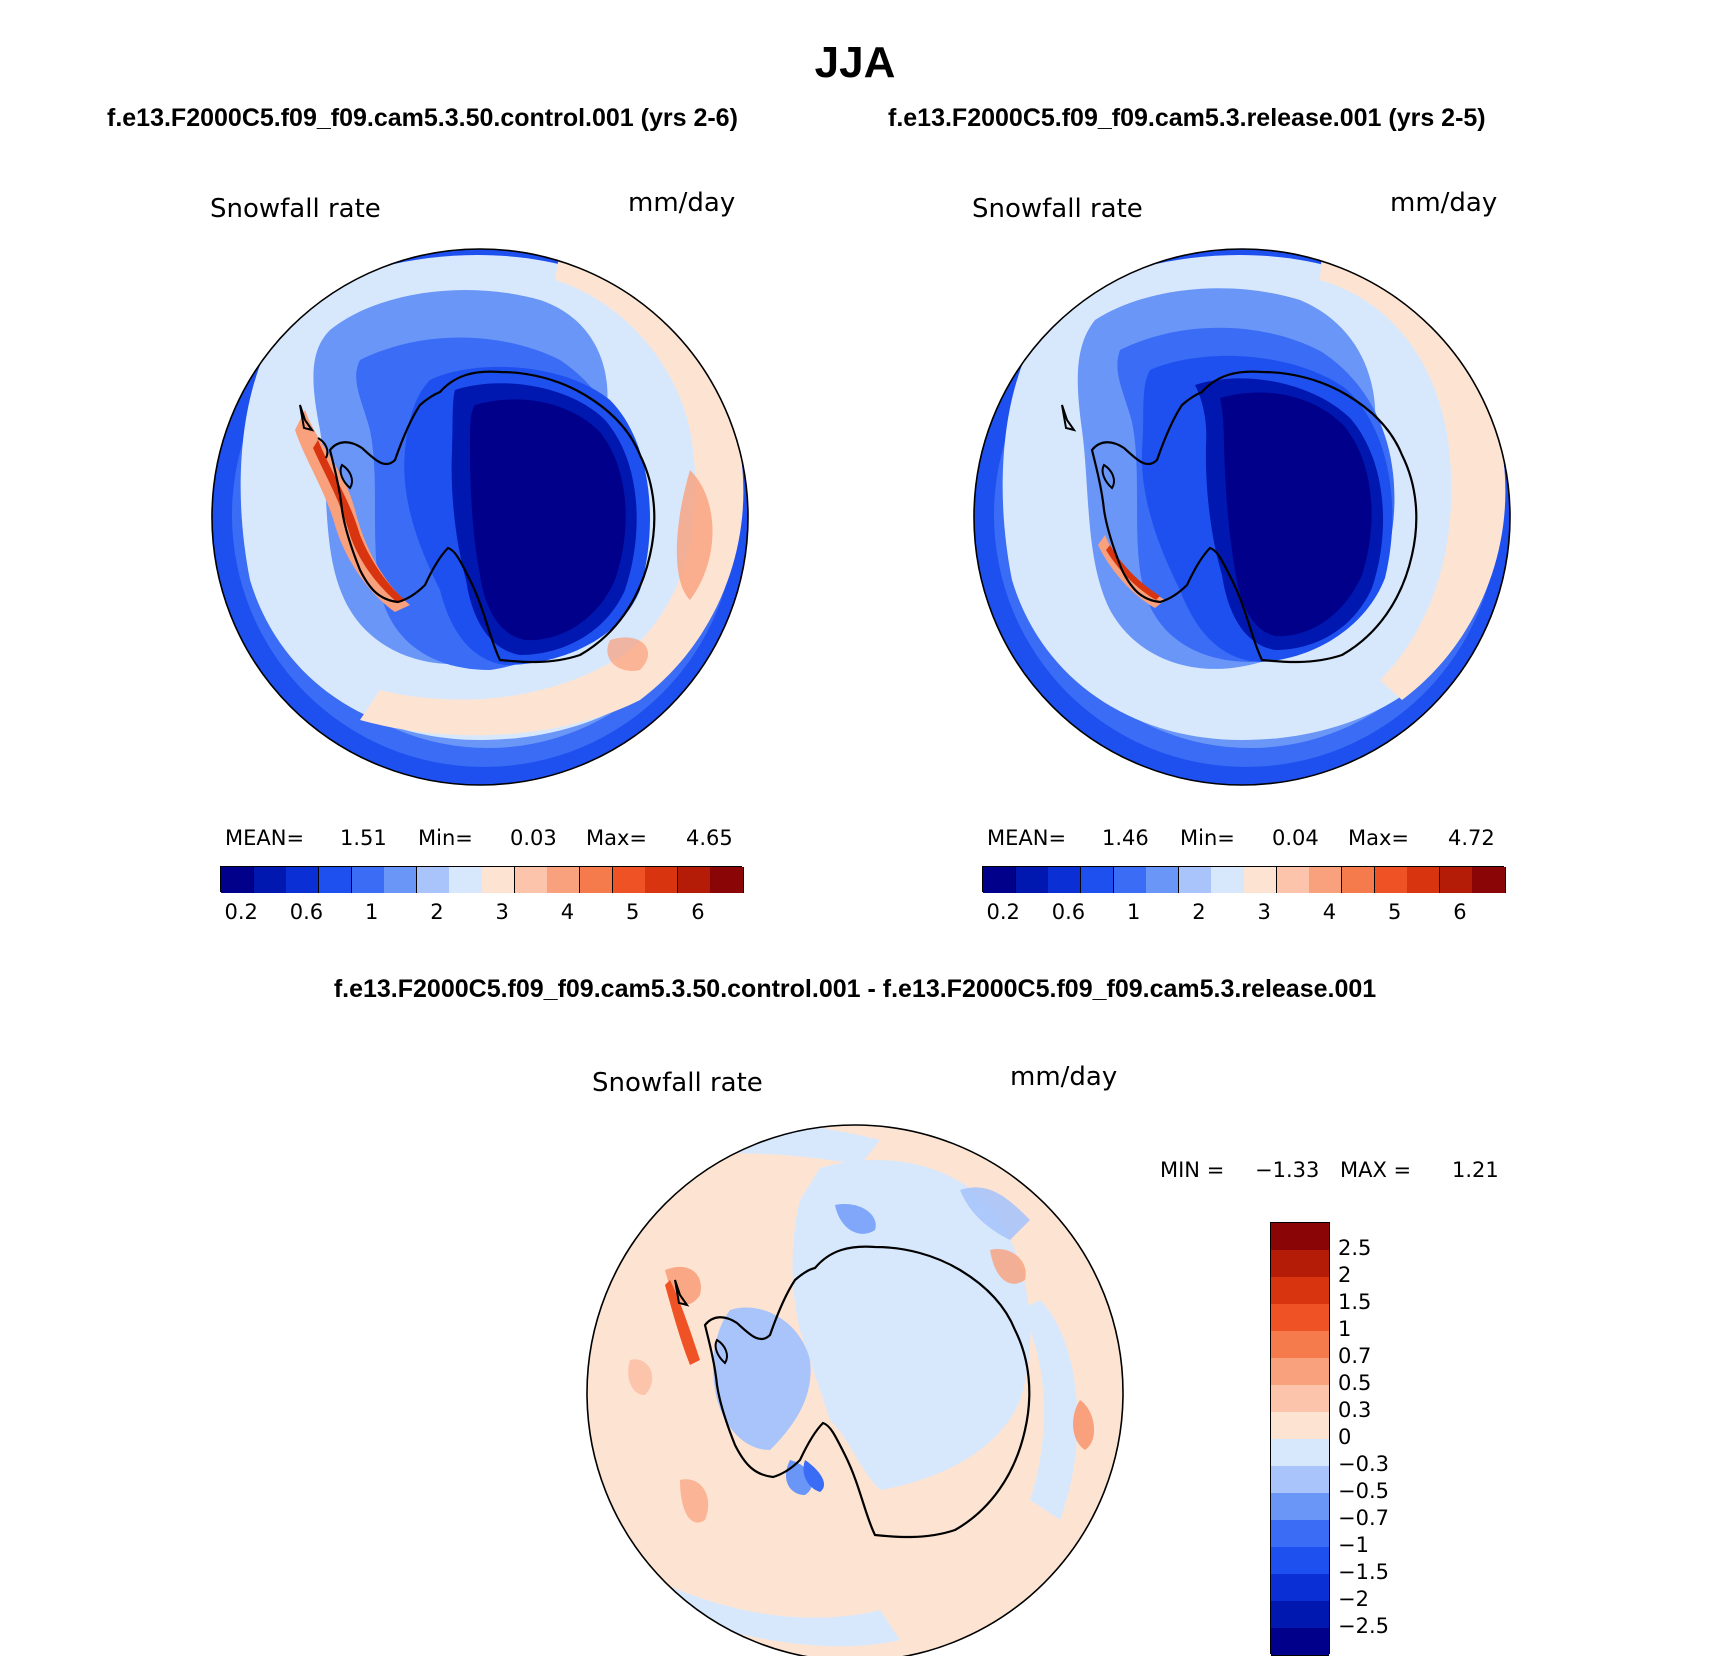 Image resolution: width=1710 pixels, height=1656 pixels. Describe the element at coordinates (1329, 912) in the screenshot. I see `panel2-colorbar-tick-label: 4` at that location.